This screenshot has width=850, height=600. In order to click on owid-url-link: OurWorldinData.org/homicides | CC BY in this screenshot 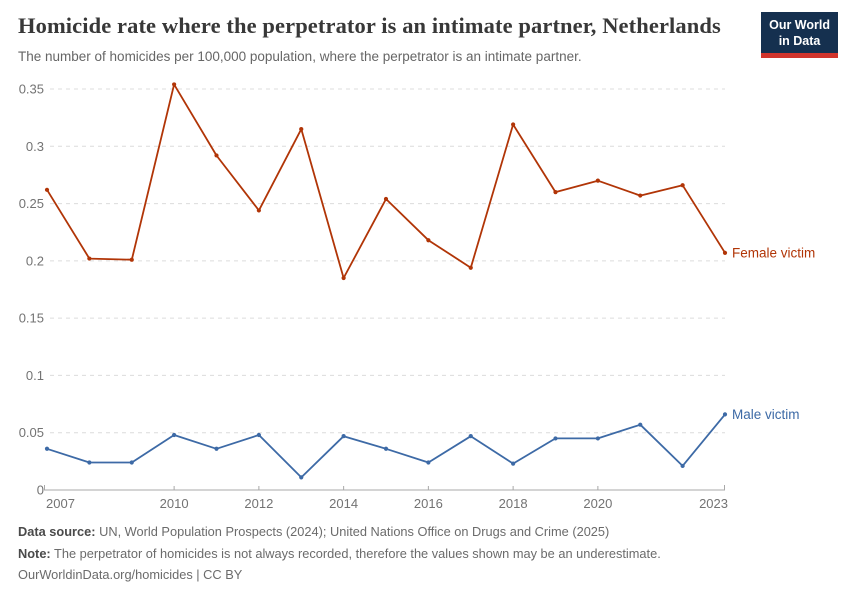, I will do `click(130, 574)`.